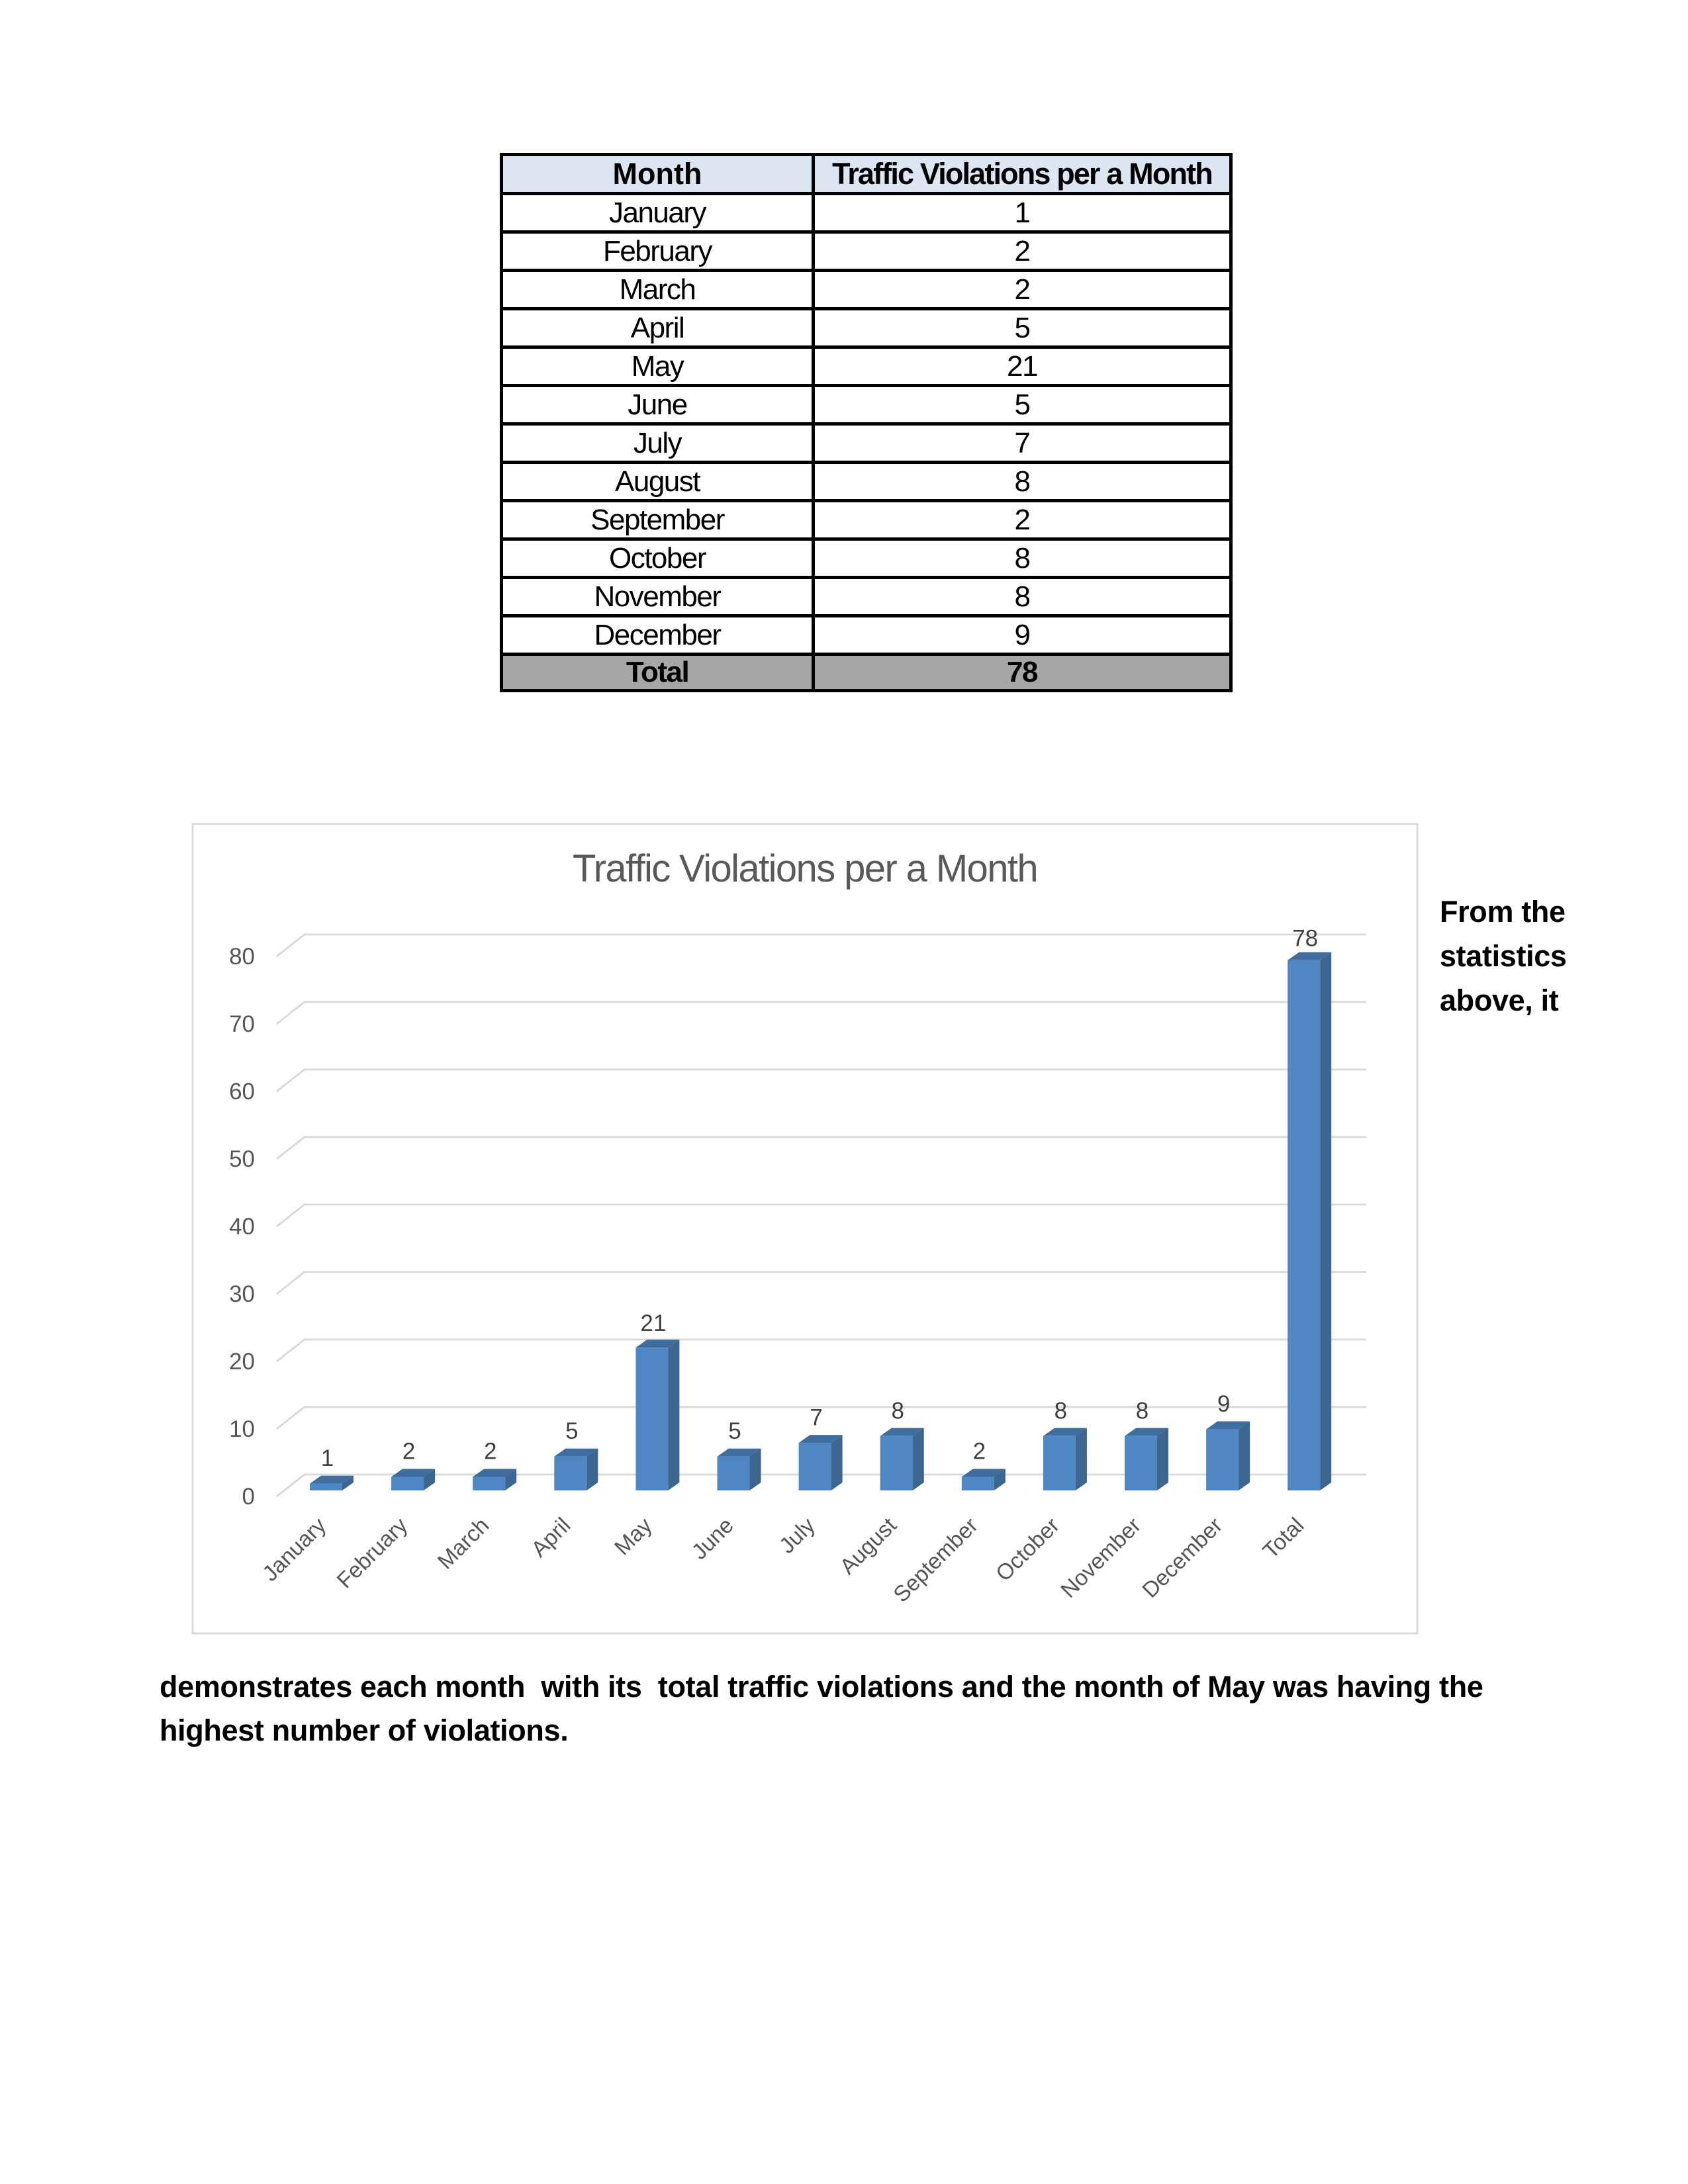 The height and width of the screenshot is (2184, 1688). What do you see at coordinates (1305, 938) in the screenshot?
I see `svg-text: 78` at bounding box center [1305, 938].